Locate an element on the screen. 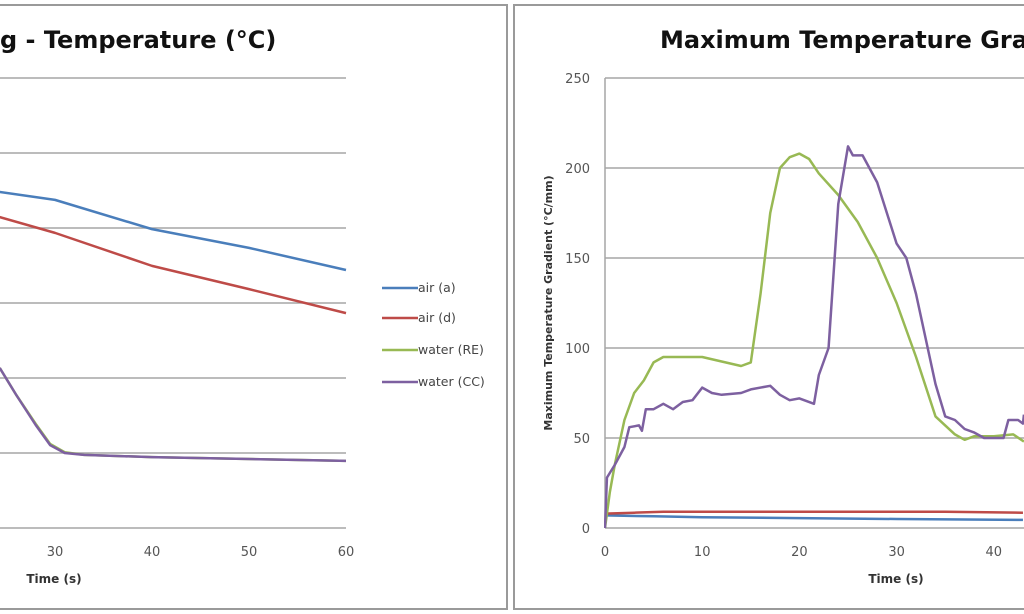 The height and width of the screenshot is (614, 1024). left-chart-title: g - Temperature (°C) is located at coordinates (138, 40).